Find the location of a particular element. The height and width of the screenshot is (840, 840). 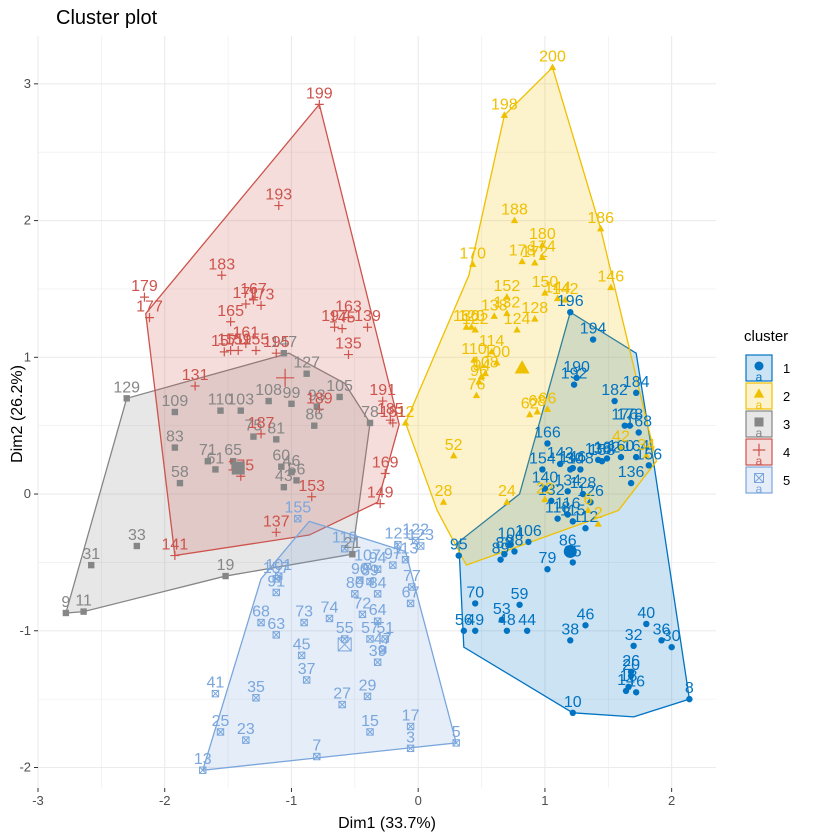

cluster-3-point is located at coordinates (215, 469).